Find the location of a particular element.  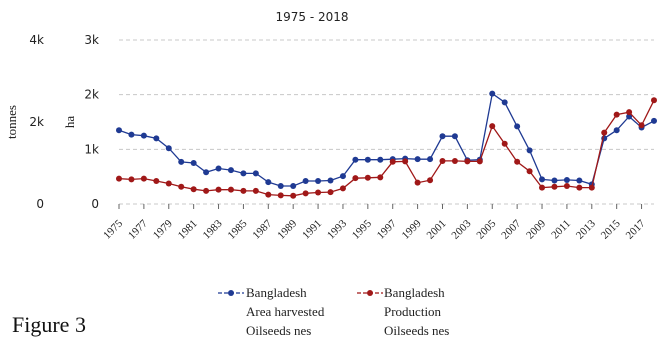

x-tick-label: 1987 is located at coordinates (262, 229).